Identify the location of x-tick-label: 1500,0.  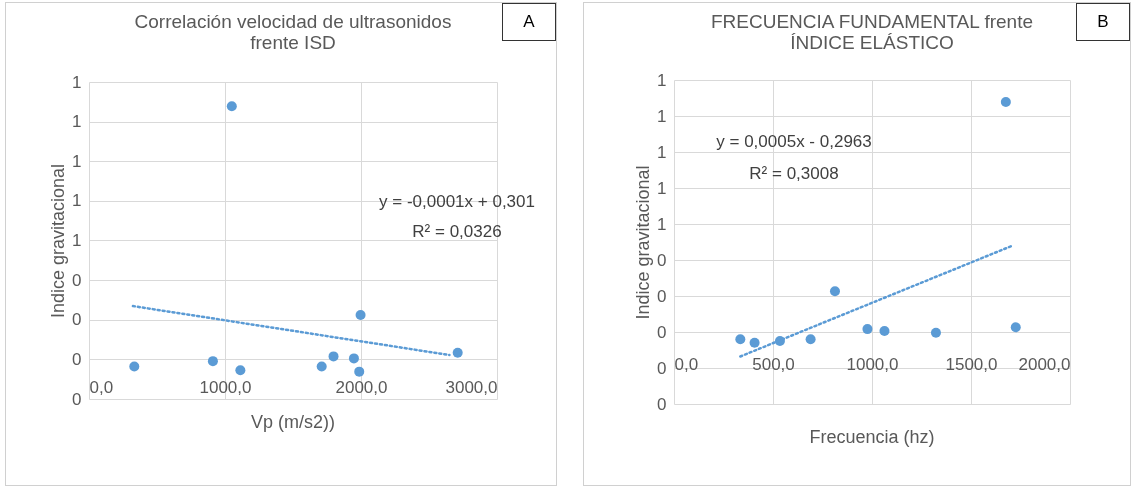
(971, 364).